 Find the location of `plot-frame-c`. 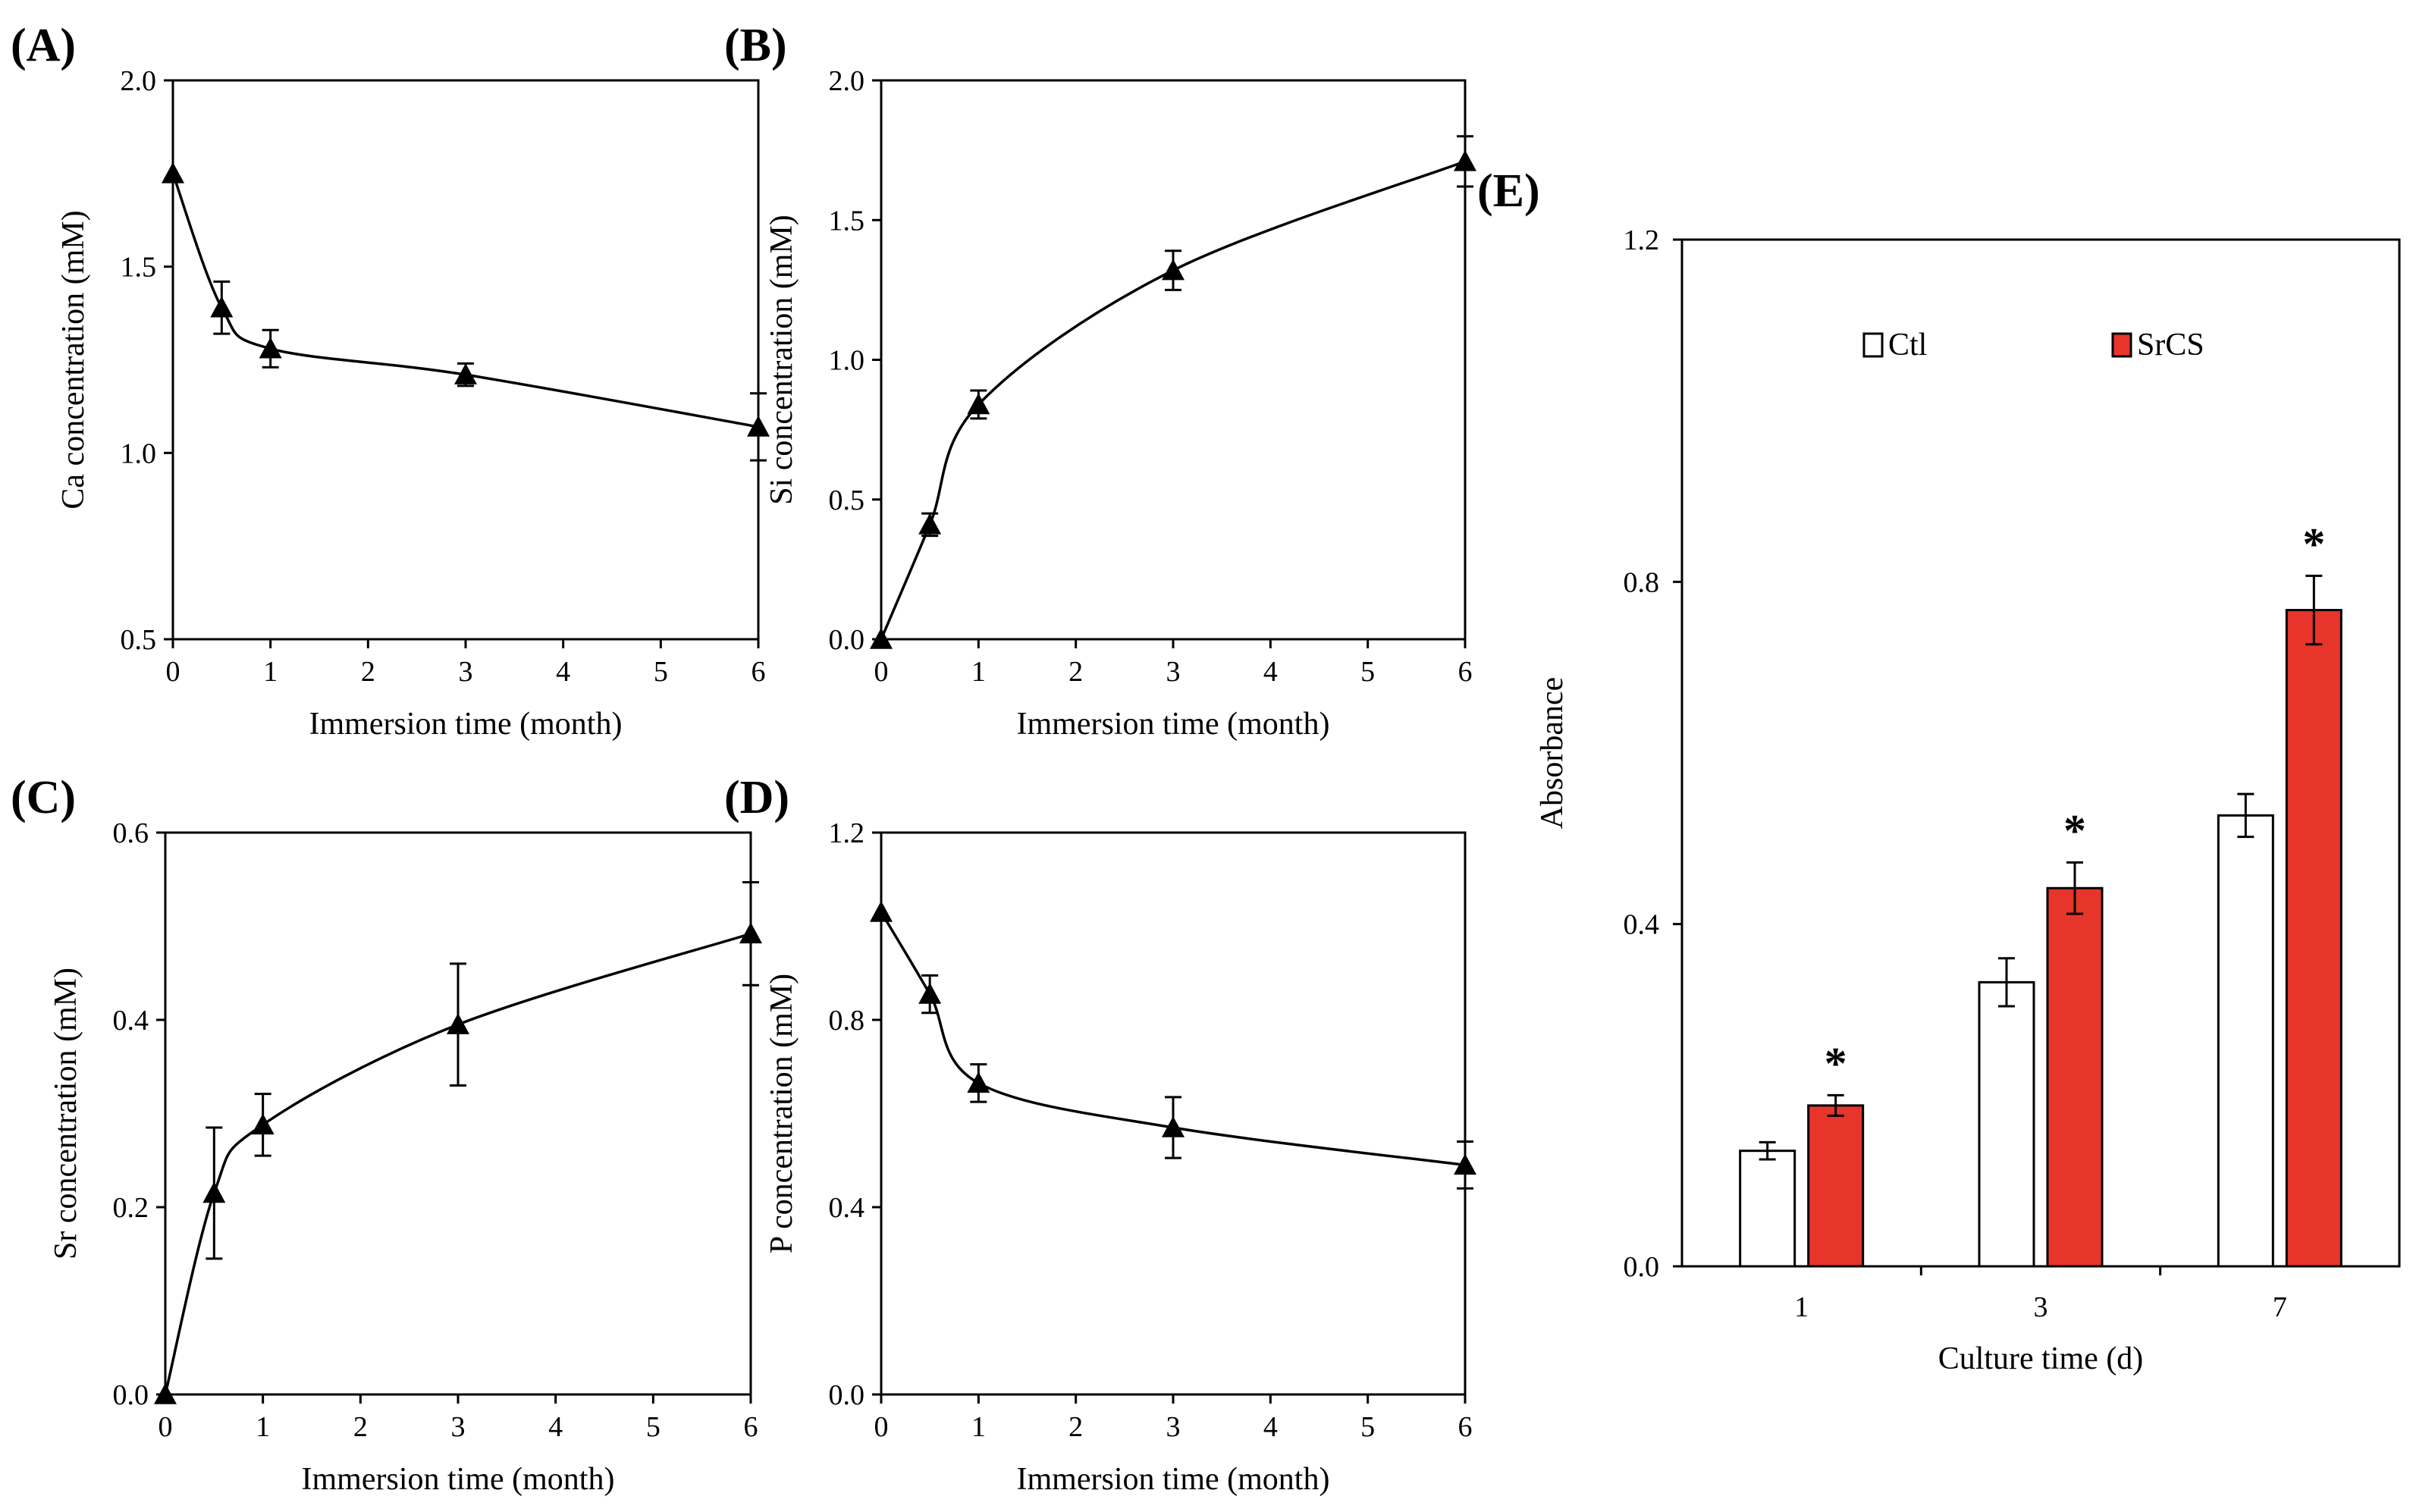

plot-frame-c is located at coordinates (458, 1113).